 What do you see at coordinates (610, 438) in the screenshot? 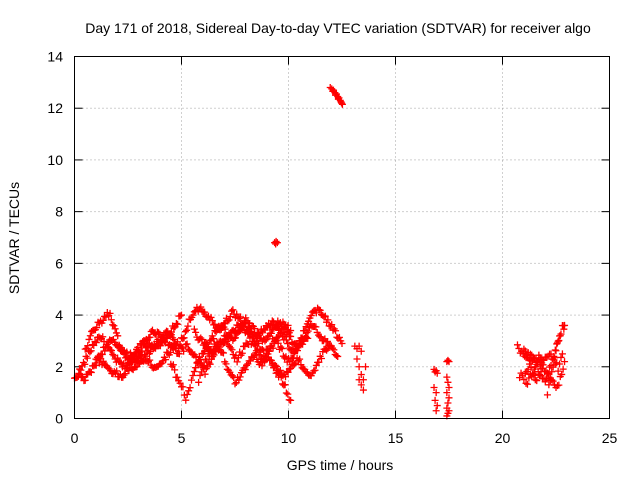
I see `x-tick-label: 25` at bounding box center [610, 438].